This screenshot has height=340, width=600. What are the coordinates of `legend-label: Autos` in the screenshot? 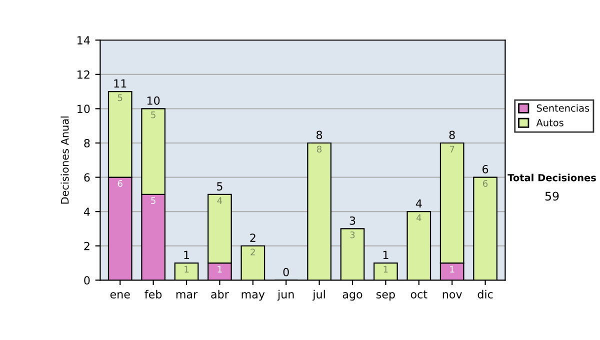 It's located at (550, 122).